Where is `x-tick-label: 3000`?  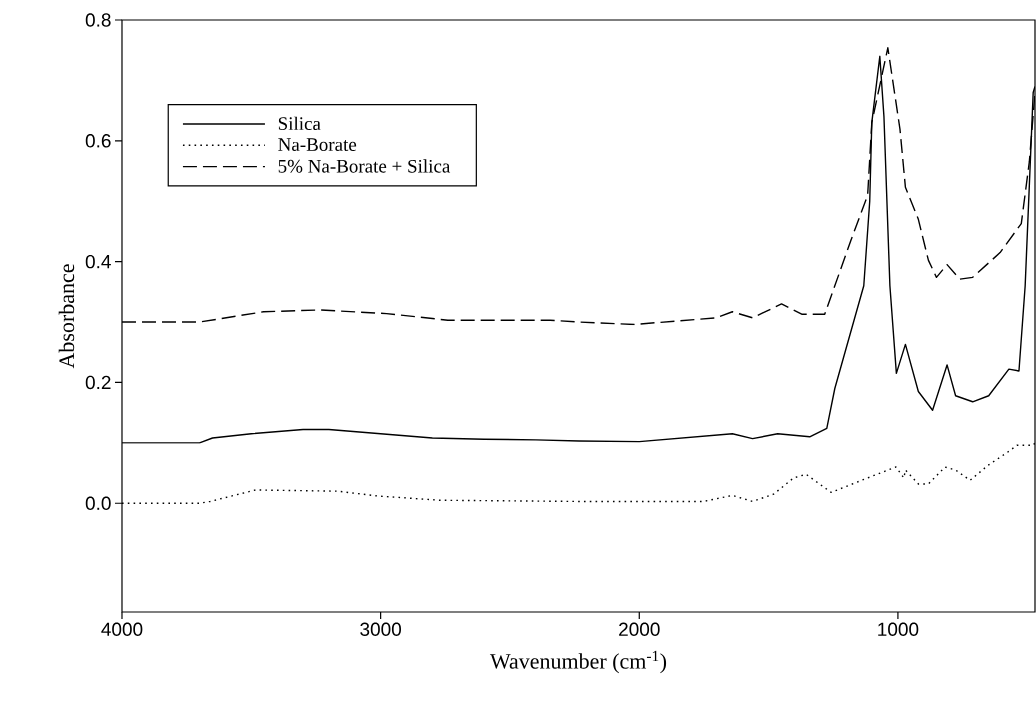
x-tick-label: 3000 is located at coordinates (381, 629).